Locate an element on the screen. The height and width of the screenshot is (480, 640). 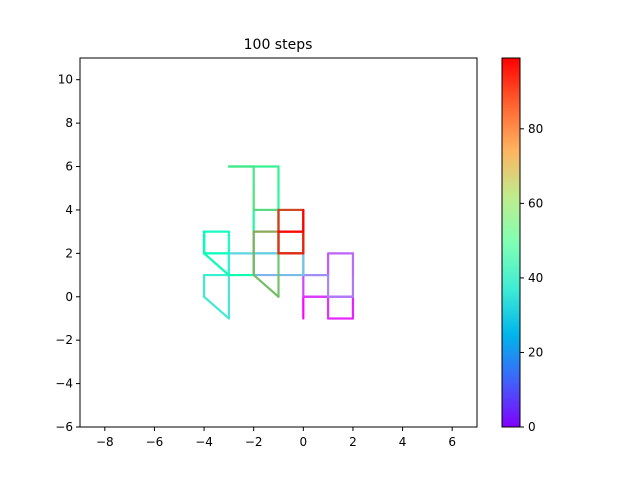
plot-area is located at coordinates (278, 242).